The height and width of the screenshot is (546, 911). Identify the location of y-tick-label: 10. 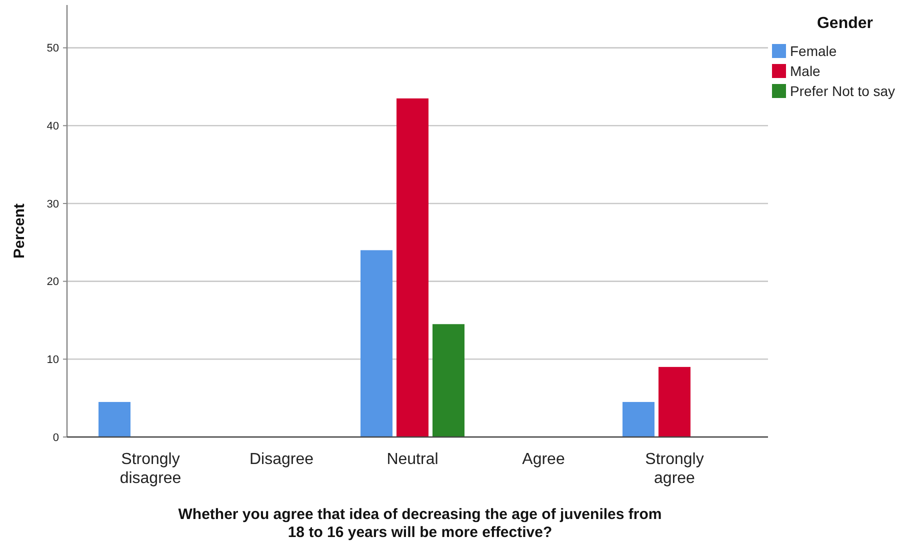
(52, 360).